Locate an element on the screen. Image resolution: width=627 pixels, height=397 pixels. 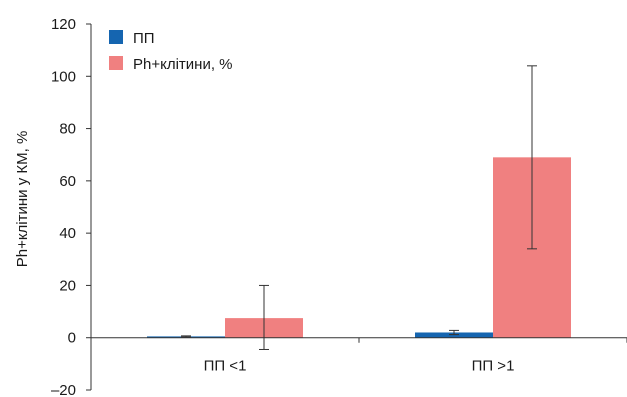
y-tick-label: 20 is located at coordinates (67, 285).